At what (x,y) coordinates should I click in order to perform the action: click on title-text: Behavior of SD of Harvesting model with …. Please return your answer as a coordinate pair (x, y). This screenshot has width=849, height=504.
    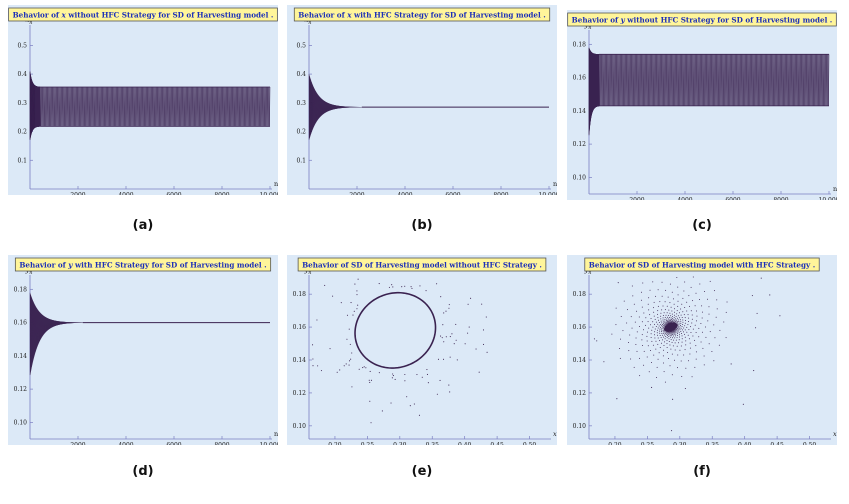
    Looking at the image, I should click on (702, 265).